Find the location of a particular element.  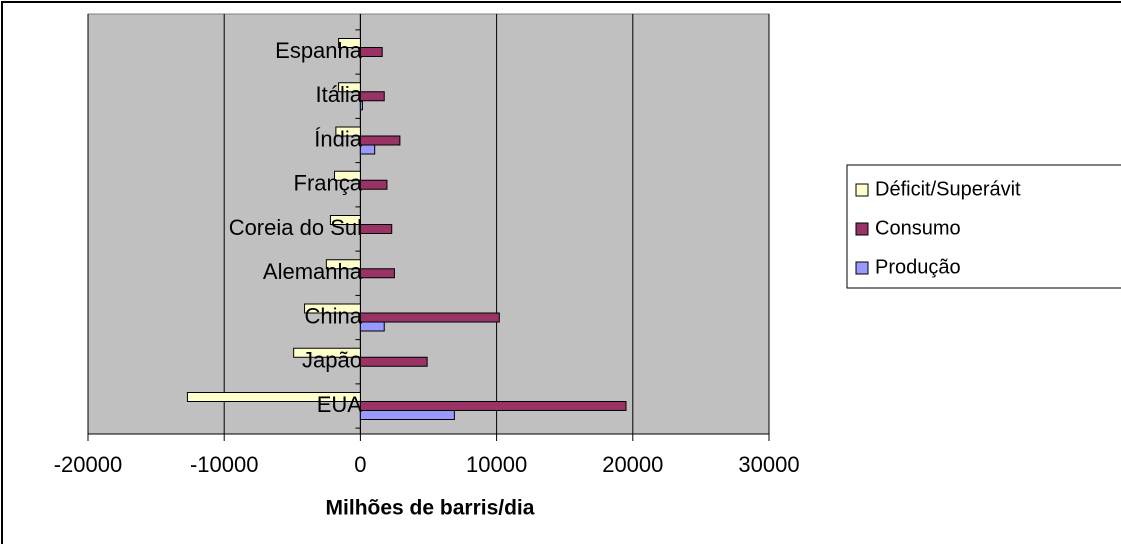

y-tick-label: Coreia do Sul is located at coordinates (295, 227).